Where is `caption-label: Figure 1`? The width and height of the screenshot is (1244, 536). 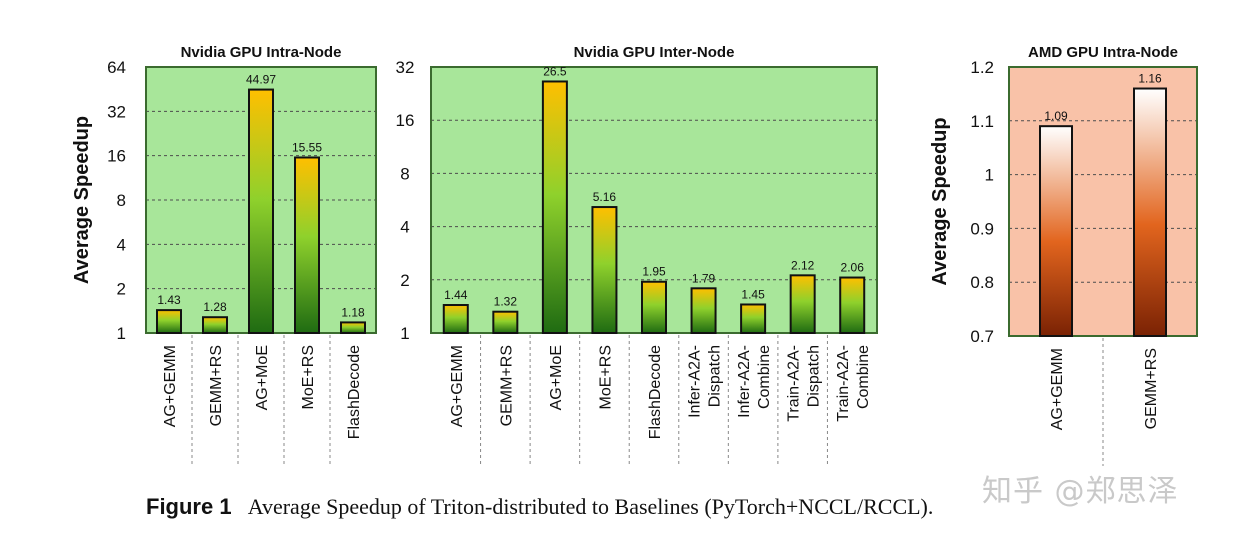 caption-label: Figure 1 is located at coordinates (189, 506).